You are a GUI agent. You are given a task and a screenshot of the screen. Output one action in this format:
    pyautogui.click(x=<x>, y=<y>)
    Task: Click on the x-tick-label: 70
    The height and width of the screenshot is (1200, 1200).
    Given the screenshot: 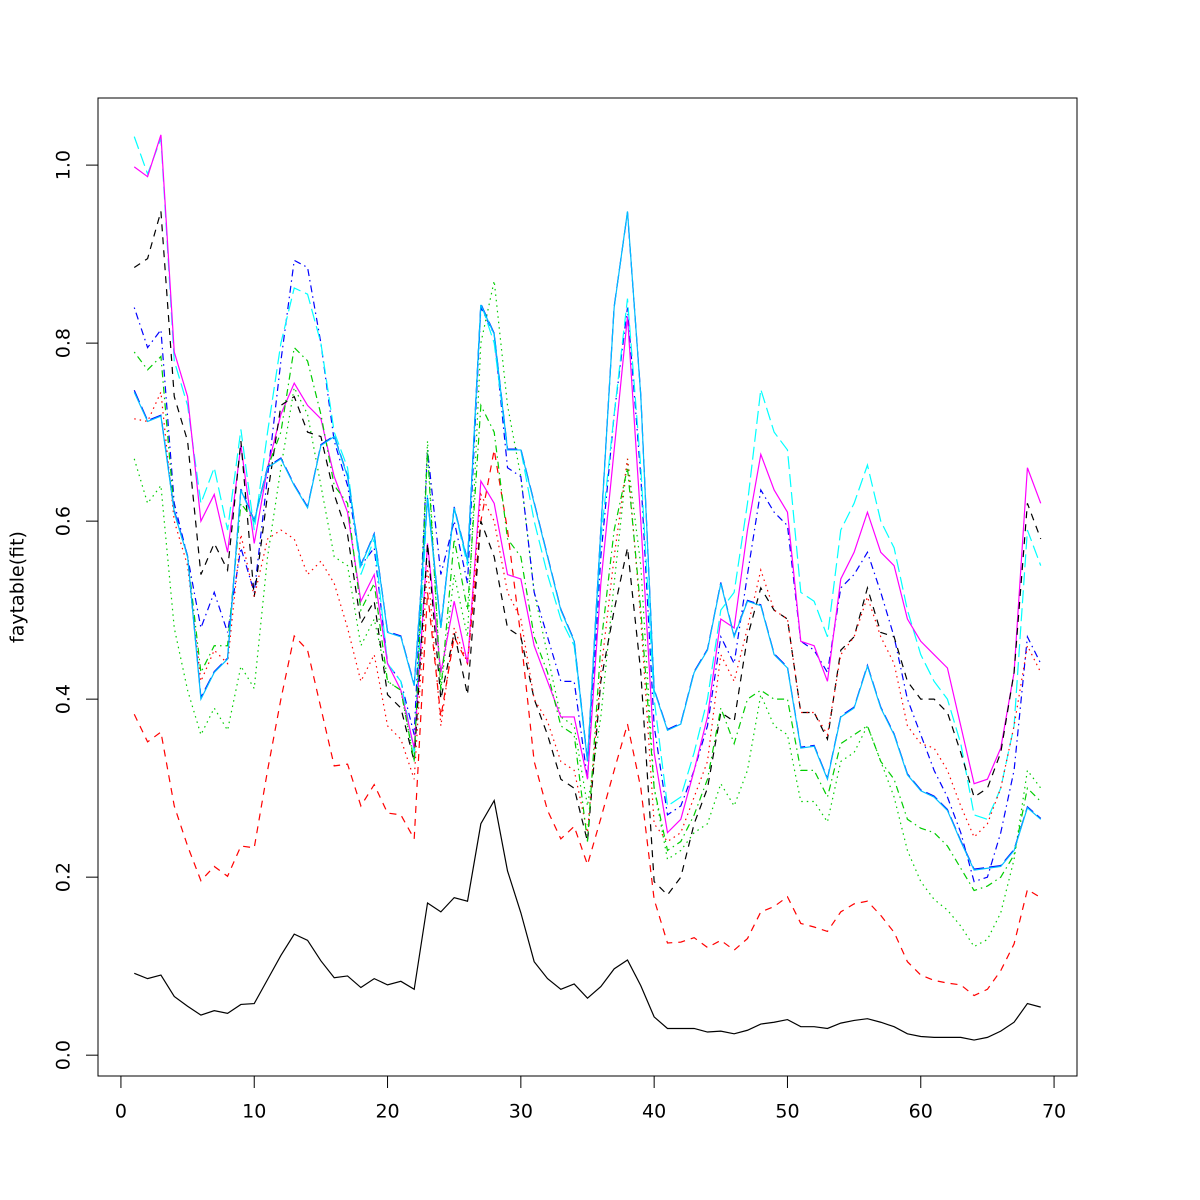 What is the action you would take?
    pyautogui.click(x=1054, y=1112)
    